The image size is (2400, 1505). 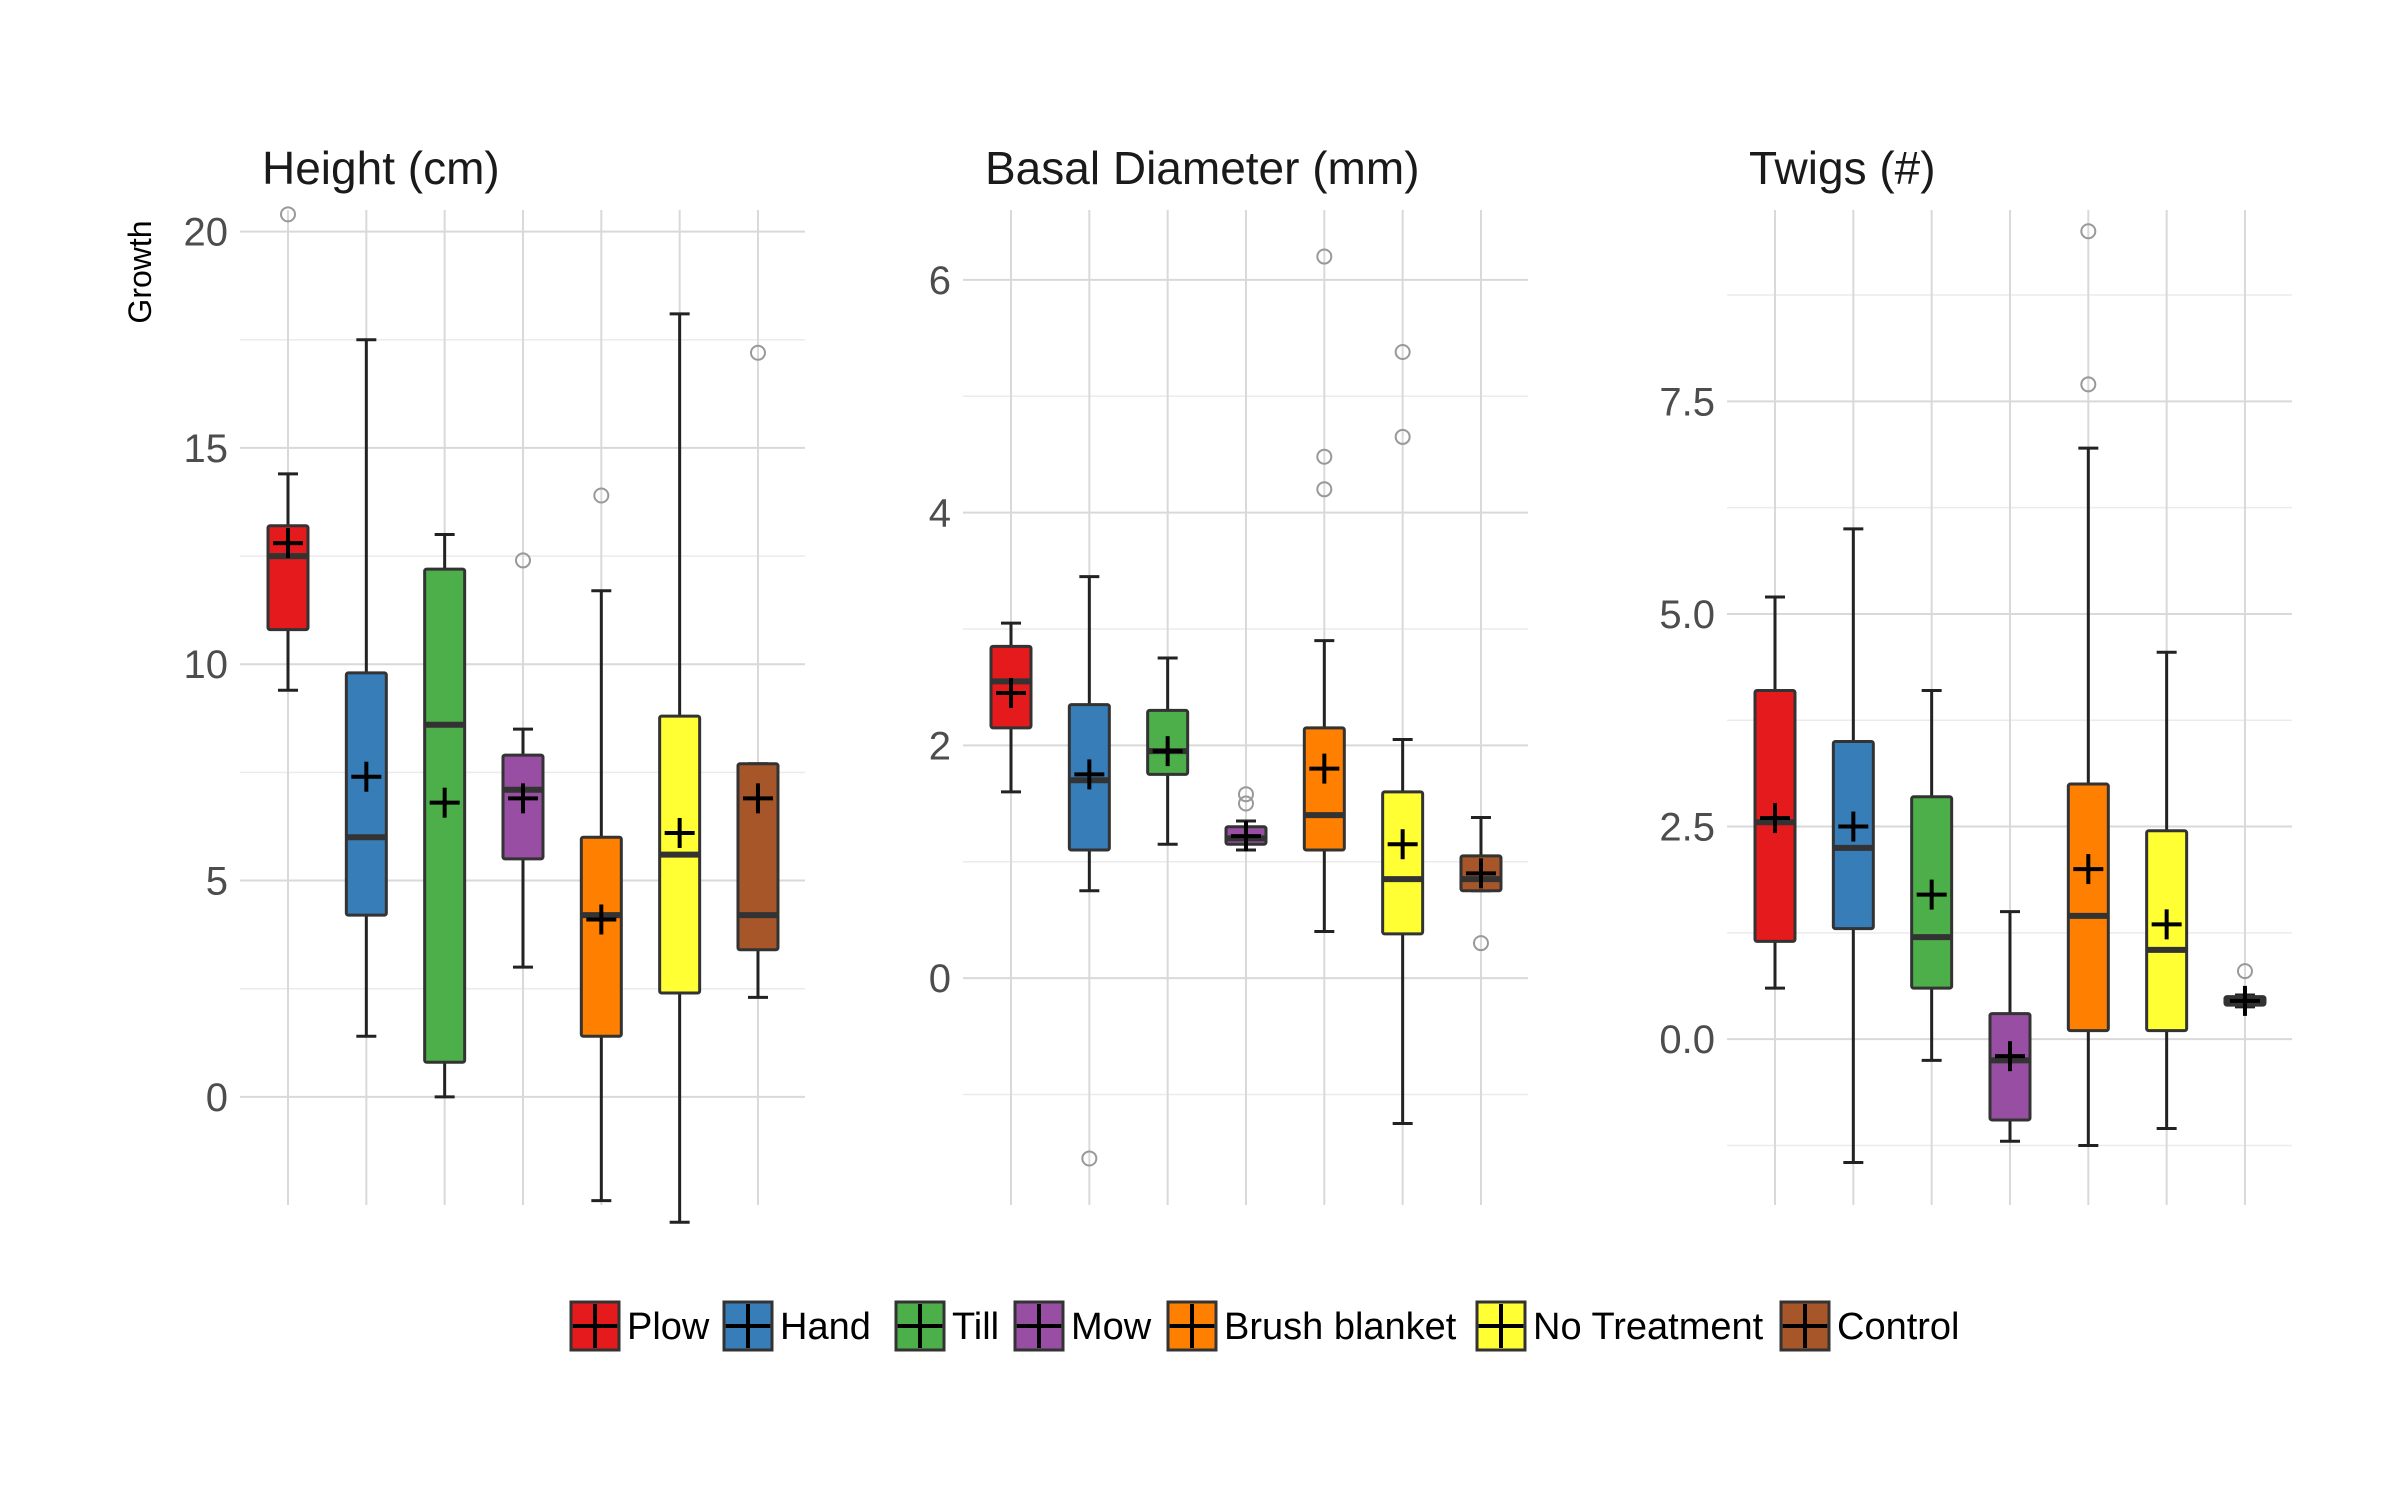 What do you see at coordinates (825, 1327) in the screenshot?
I see `legend-label: Hand` at bounding box center [825, 1327].